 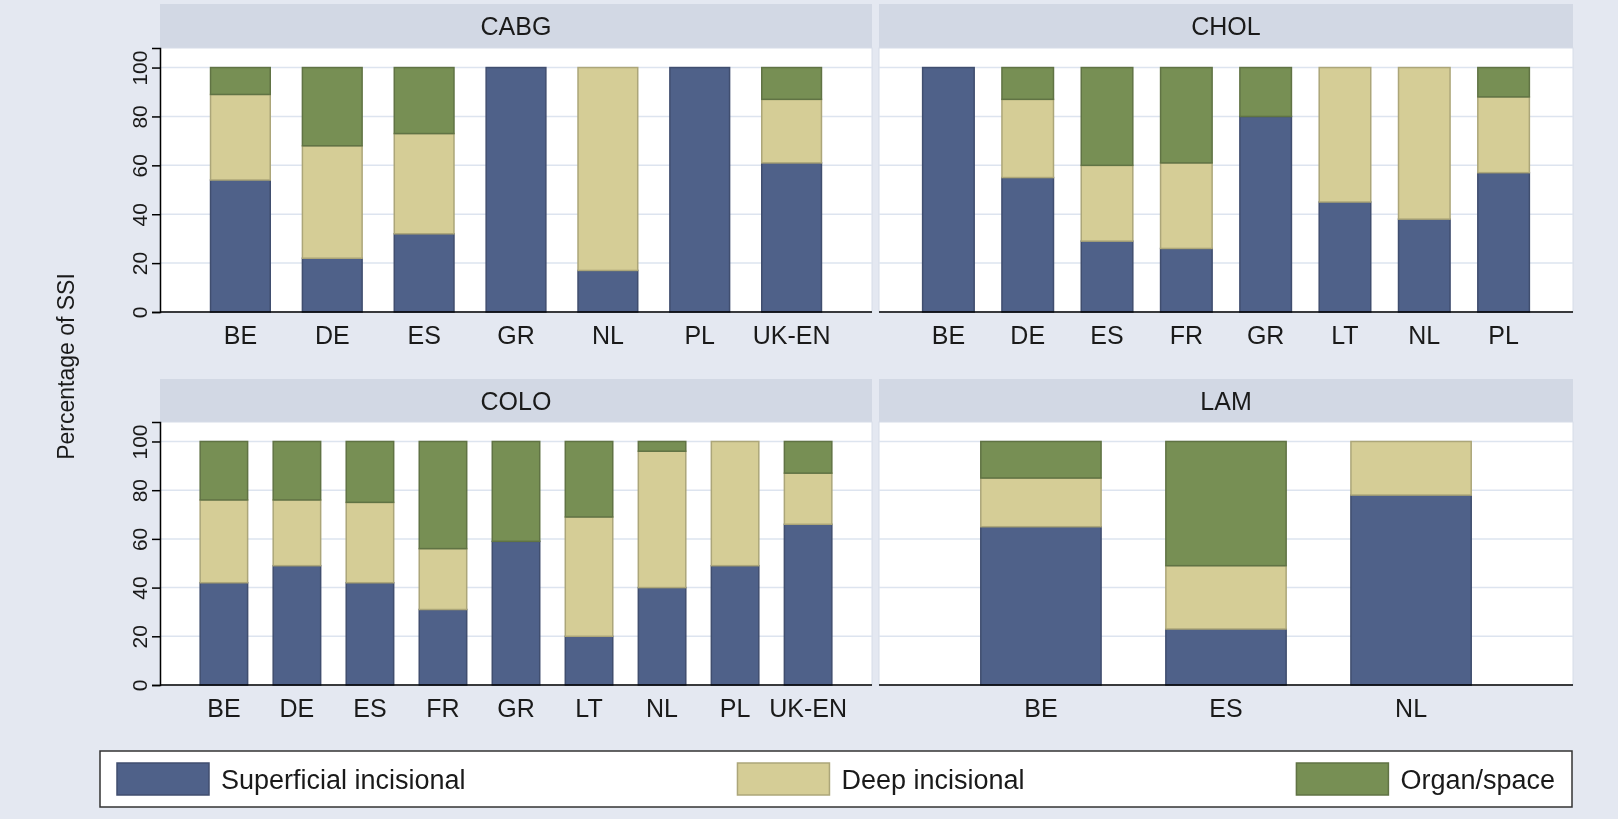 I want to click on y-axis-title: Percentage of SSI, so click(x=66, y=366).